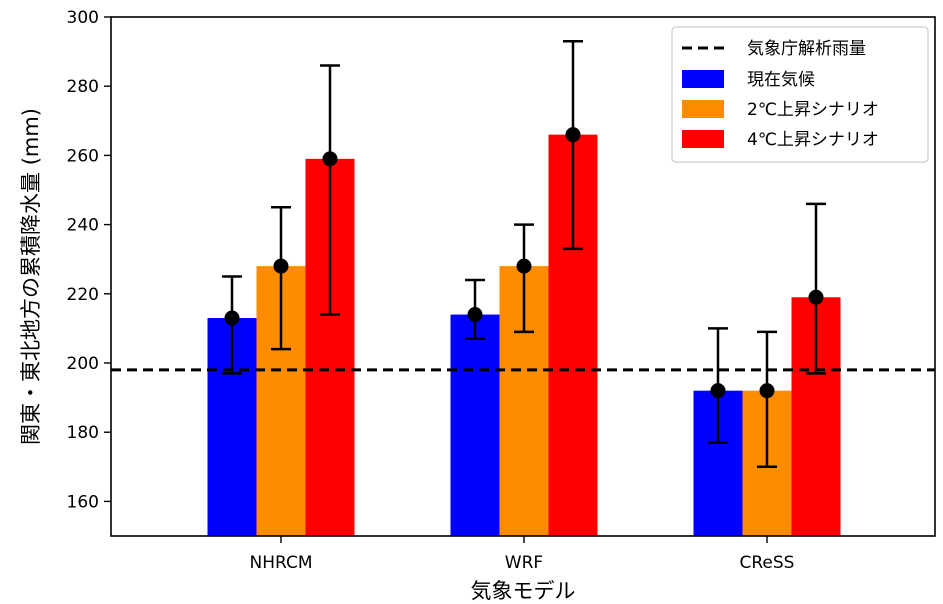 The image size is (943, 604). I want to click on legend-label-series-1: 現在気候, so click(781, 80).